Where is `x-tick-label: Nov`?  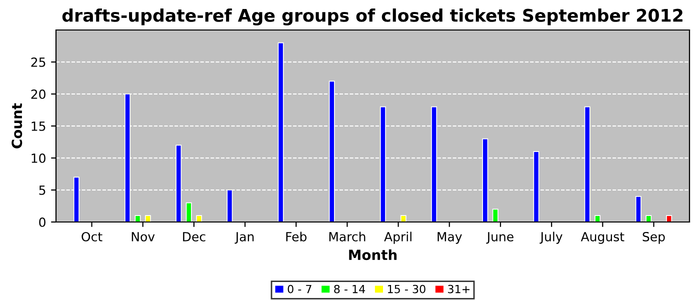
x-tick-label: Nov is located at coordinates (143, 237).